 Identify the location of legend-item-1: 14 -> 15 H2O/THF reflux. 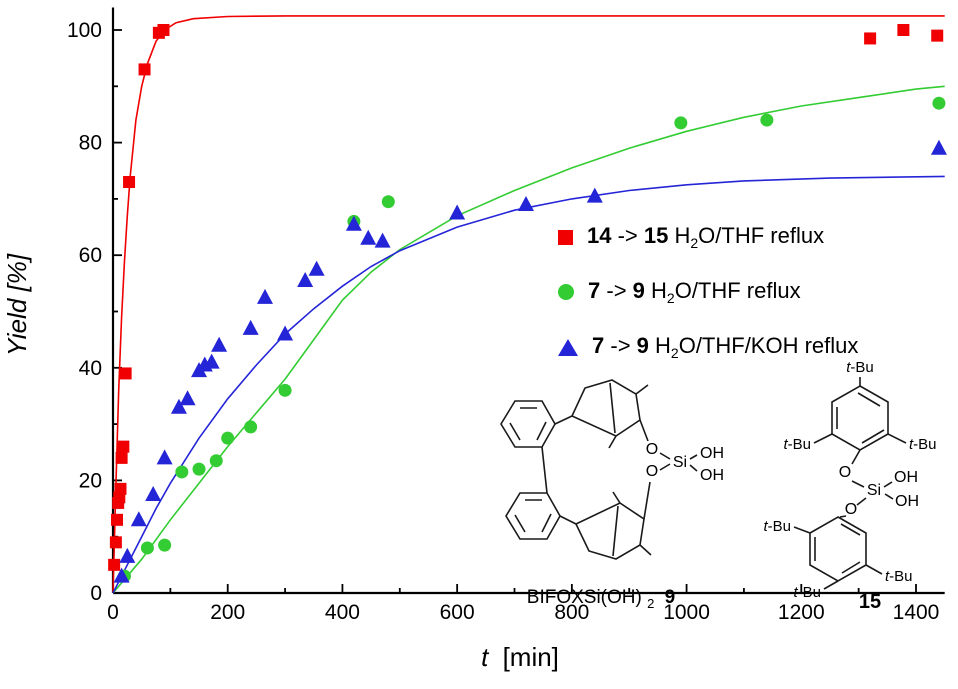
(708, 237).